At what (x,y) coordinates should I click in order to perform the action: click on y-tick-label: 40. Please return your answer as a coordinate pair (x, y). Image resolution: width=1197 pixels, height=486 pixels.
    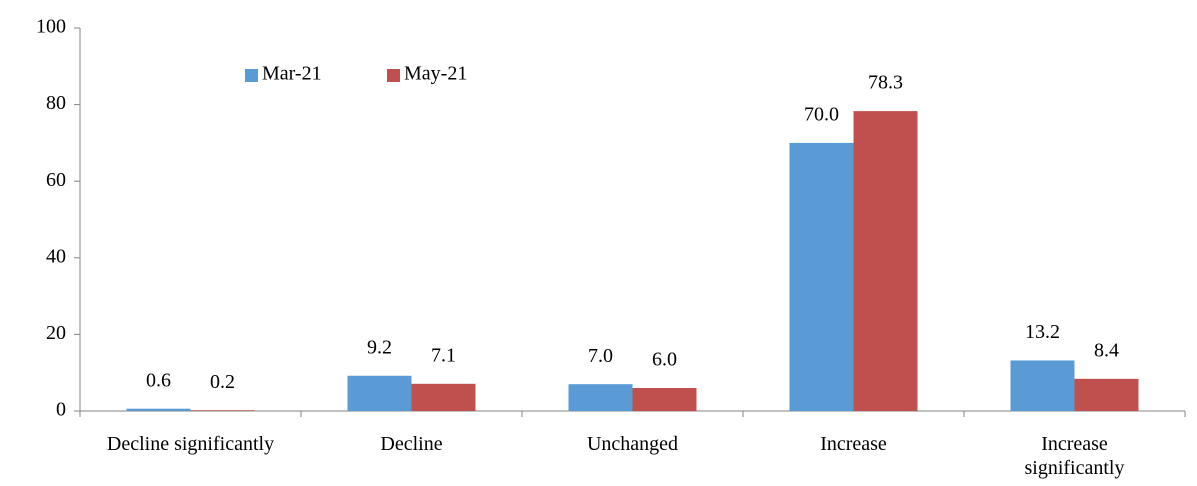
    Looking at the image, I should click on (56, 256).